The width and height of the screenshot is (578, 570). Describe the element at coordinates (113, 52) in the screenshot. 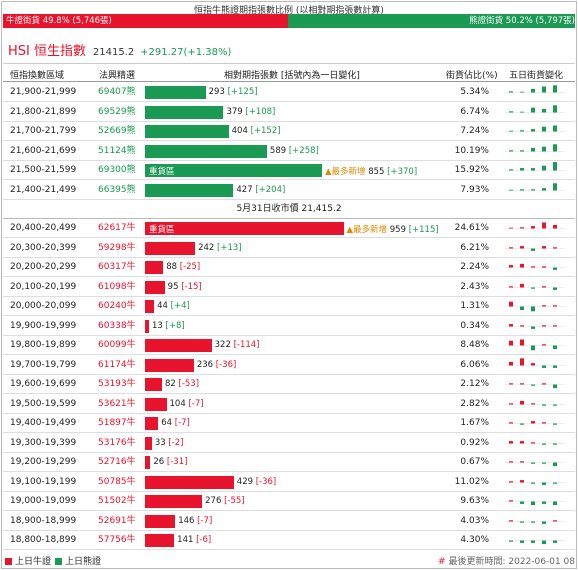

I see `index-price: 21415.2` at that location.